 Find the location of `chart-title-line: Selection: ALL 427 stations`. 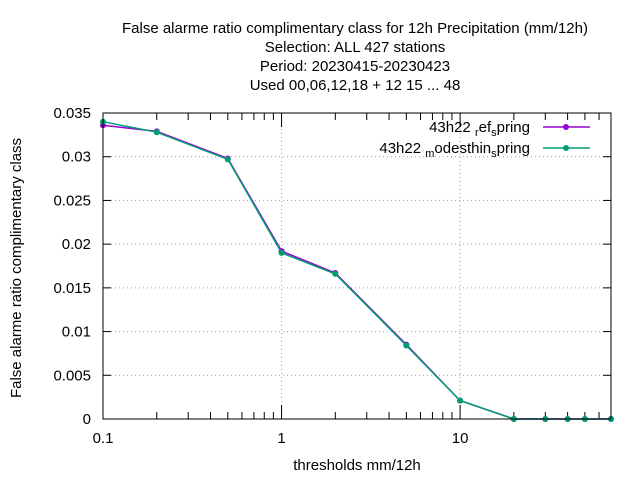

chart-title-line: Selection: ALL 427 stations is located at coordinates (355, 47).